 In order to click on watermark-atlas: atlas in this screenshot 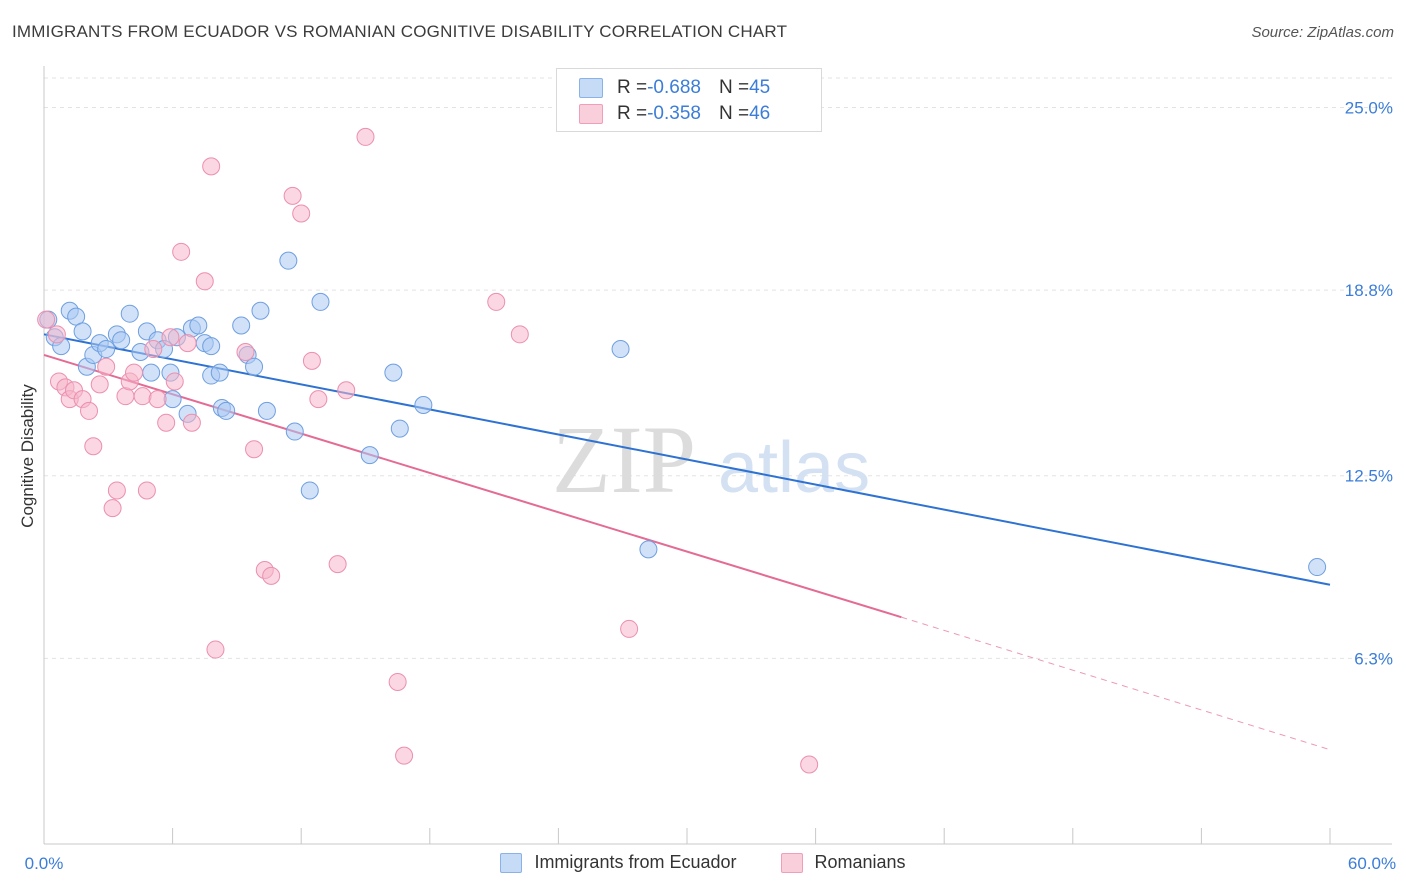, I will do `click(794, 468)`.